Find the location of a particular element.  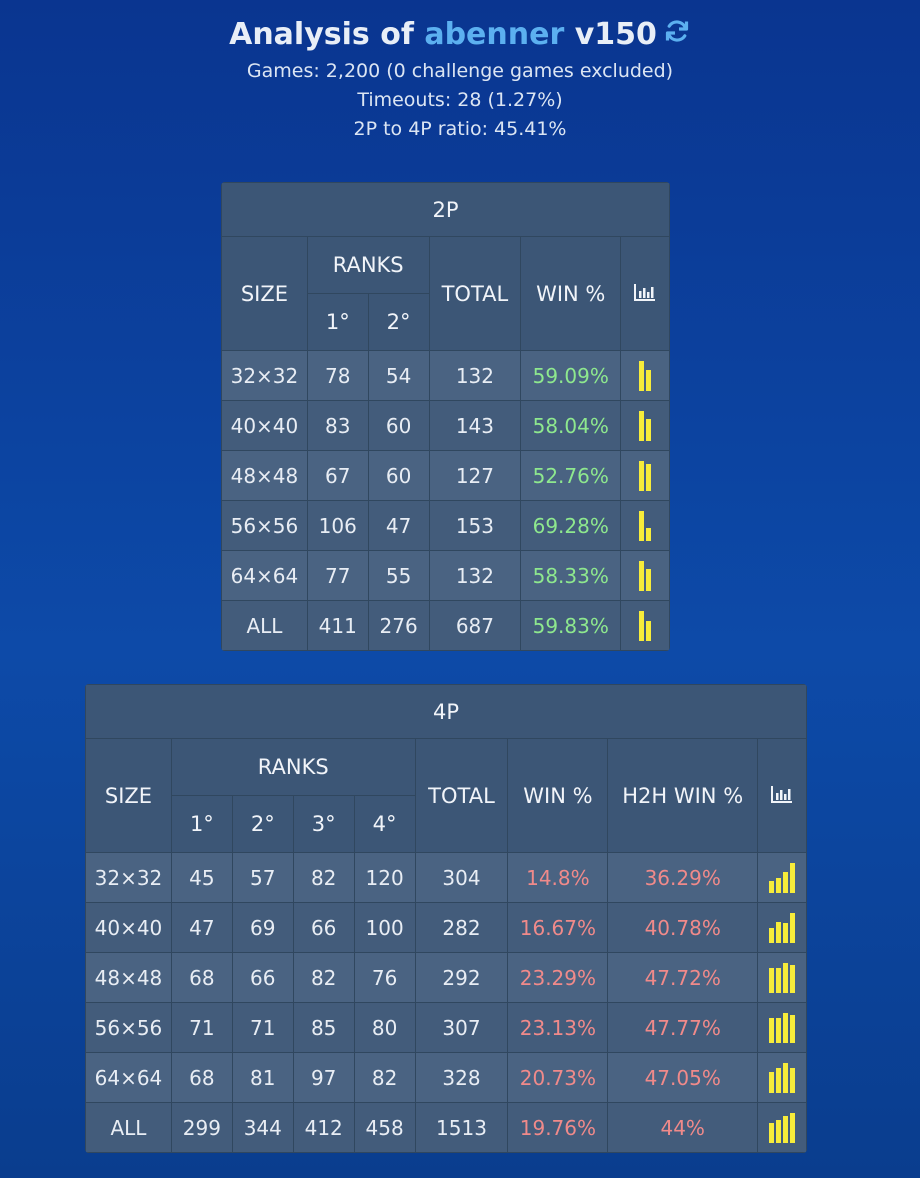

cell-rank-2: 47 is located at coordinates (398, 525).